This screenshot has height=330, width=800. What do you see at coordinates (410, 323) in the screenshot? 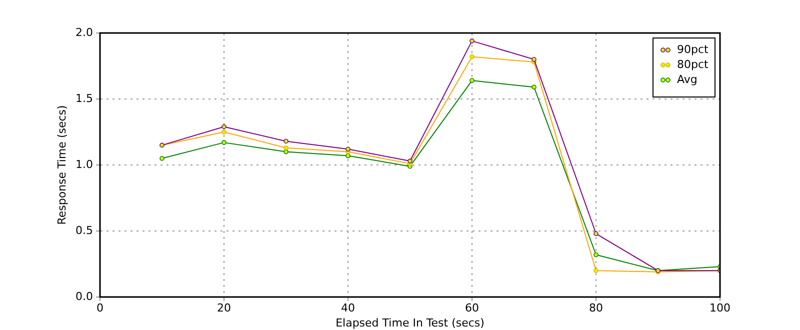
I see `x-axis-title: Elapsed Time In Test (secs)` at bounding box center [410, 323].